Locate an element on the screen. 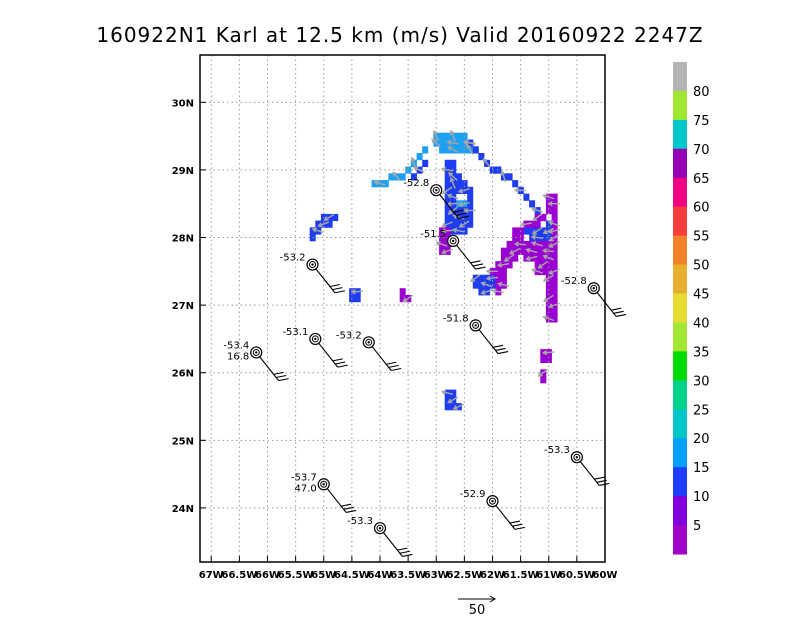 The height and width of the screenshot is (618, 800). station-value: 47.0 is located at coordinates (305, 488).